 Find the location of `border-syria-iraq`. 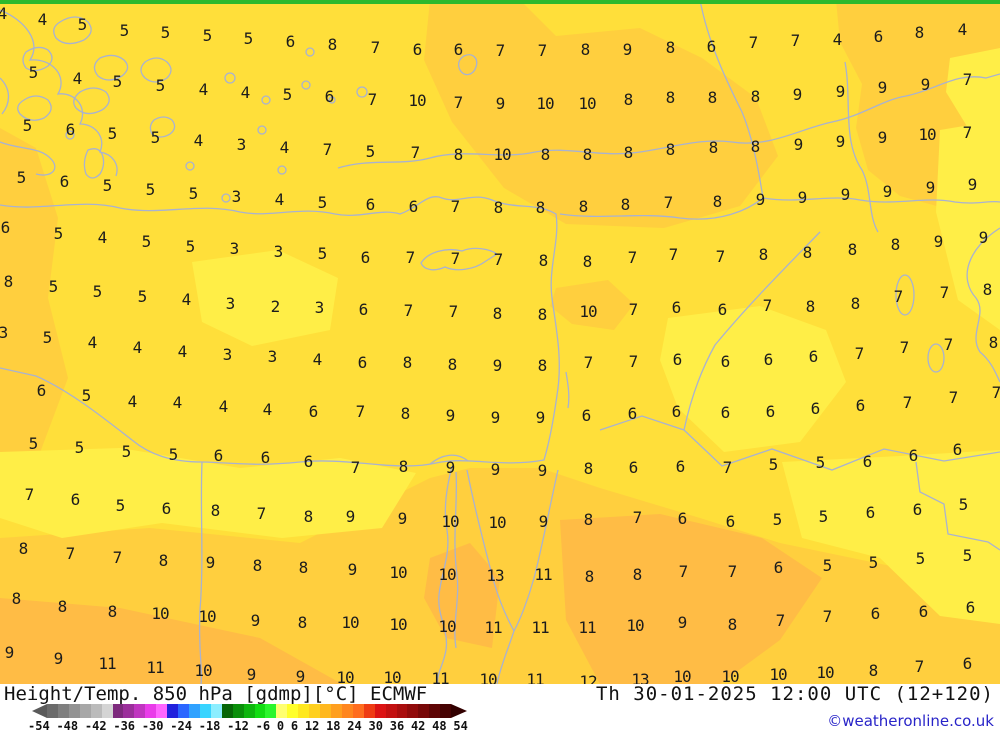

border-syria-iraq is located at coordinates (752, 331).